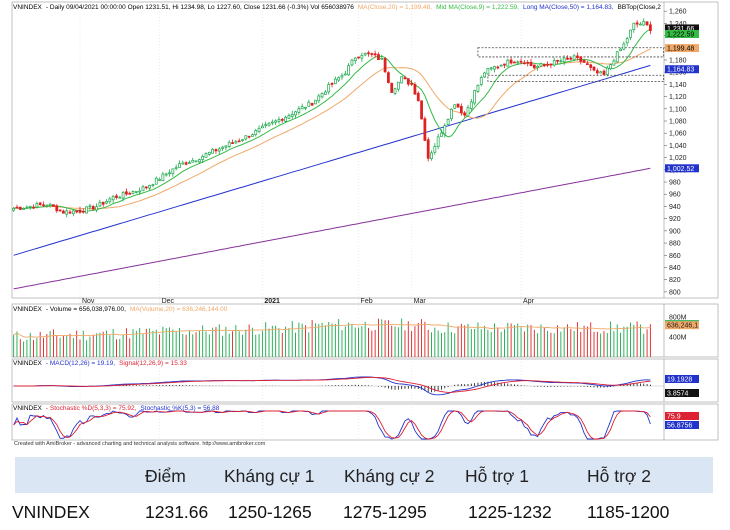 The width and height of the screenshot is (730, 530). I want to click on stoch-pane-frame, so click(365, 422).